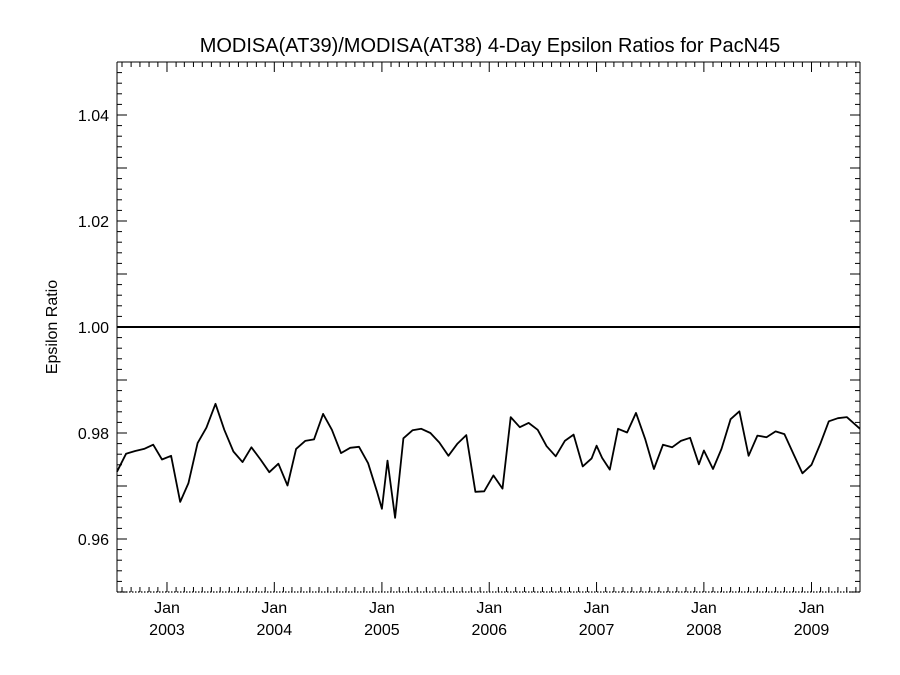 The width and height of the screenshot is (900, 675). What do you see at coordinates (93, 116) in the screenshot?
I see `y-tick-label: 1.04` at bounding box center [93, 116].